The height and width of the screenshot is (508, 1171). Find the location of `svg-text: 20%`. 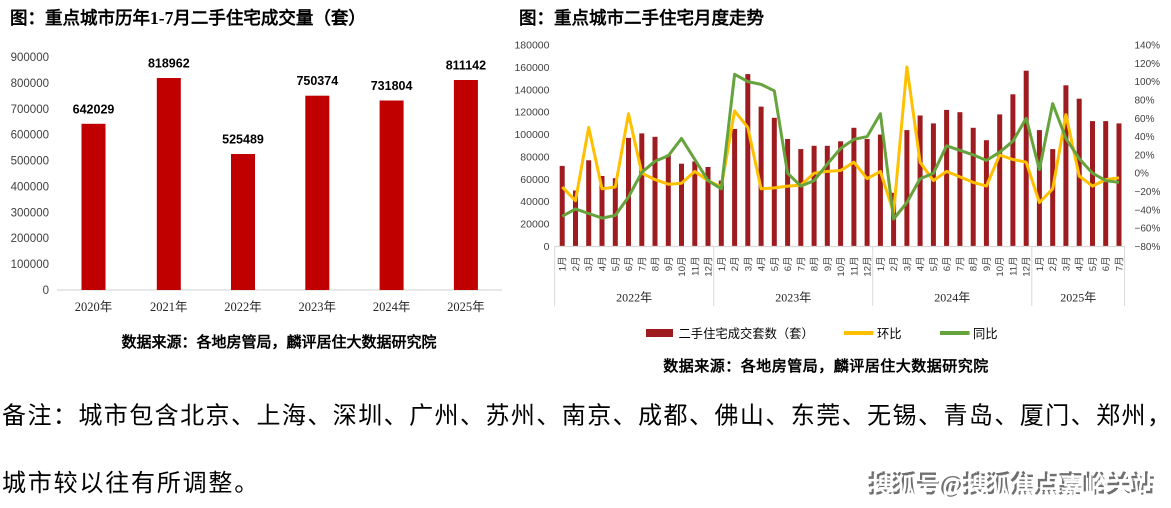

svg-text: 20% is located at coordinates (1145, 155).